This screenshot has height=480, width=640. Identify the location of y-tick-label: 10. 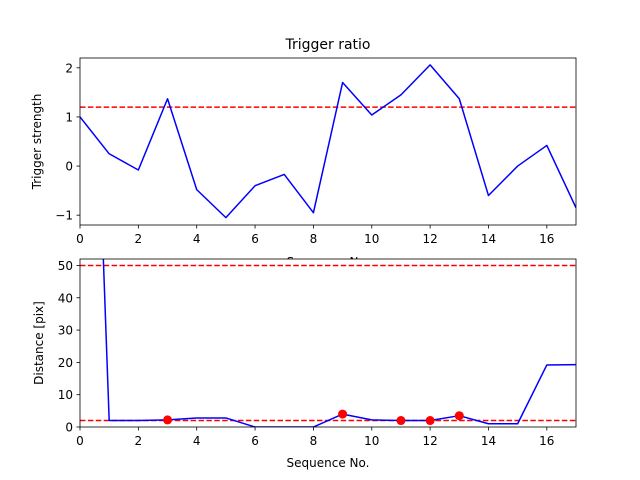
(65, 395).